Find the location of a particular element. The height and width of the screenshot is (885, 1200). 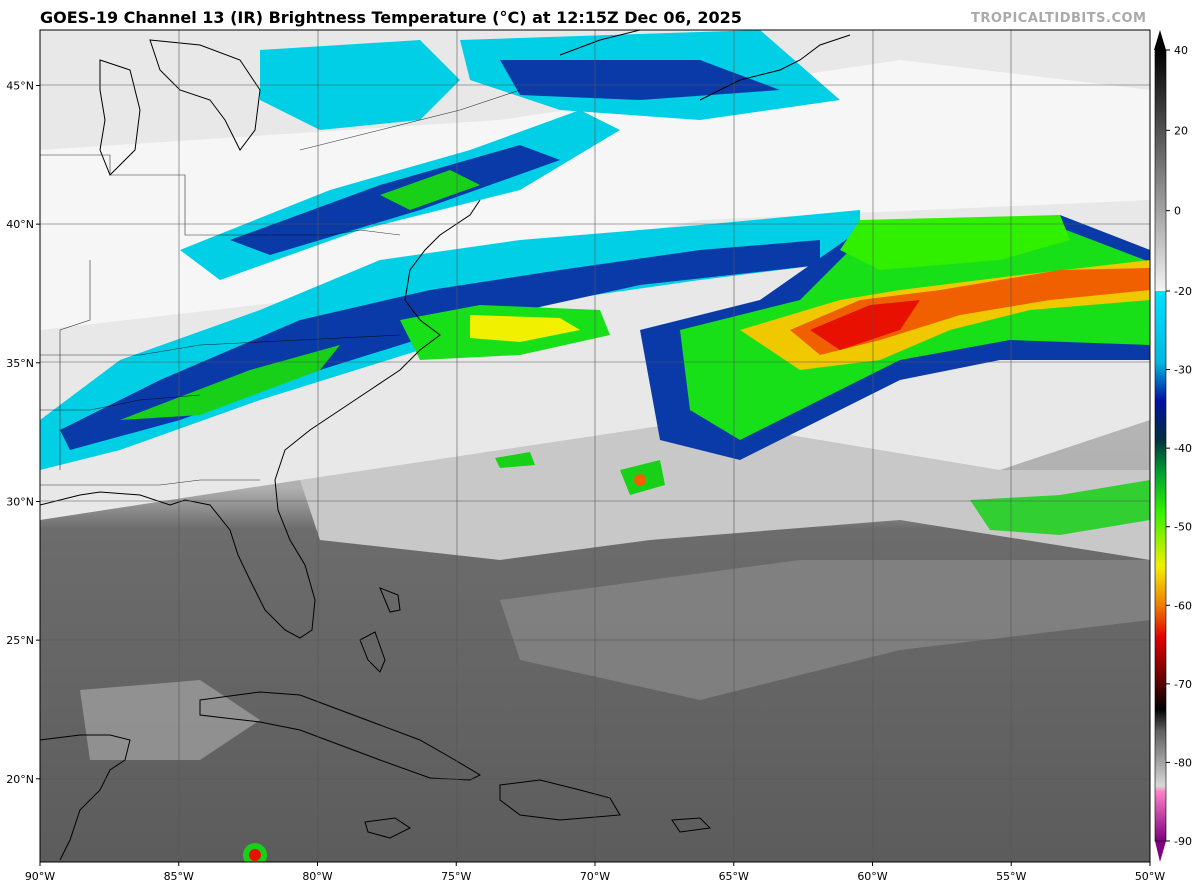

lon-tick-label: 65°W is located at coordinates (734, 876).